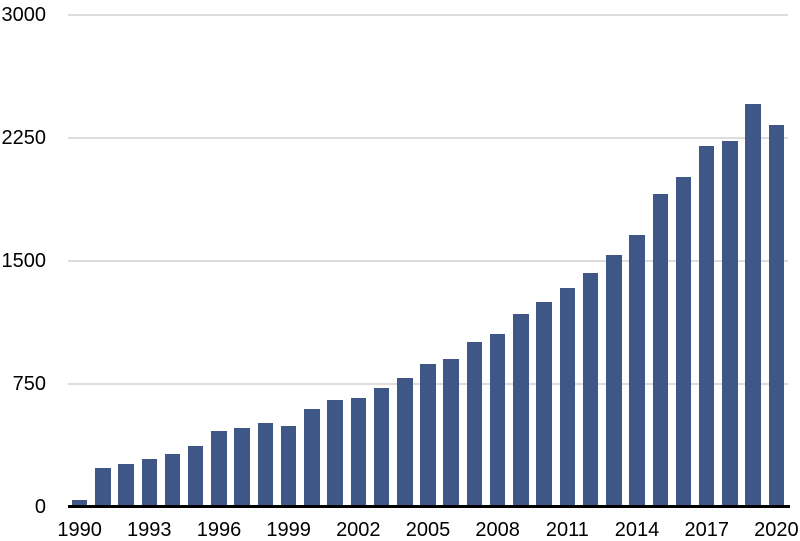 The height and width of the screenshot is (541, 800). What do you see at coordinates (265, 464) in the screenshot?
I see `bar-1998` at bounding box center [265, 464].